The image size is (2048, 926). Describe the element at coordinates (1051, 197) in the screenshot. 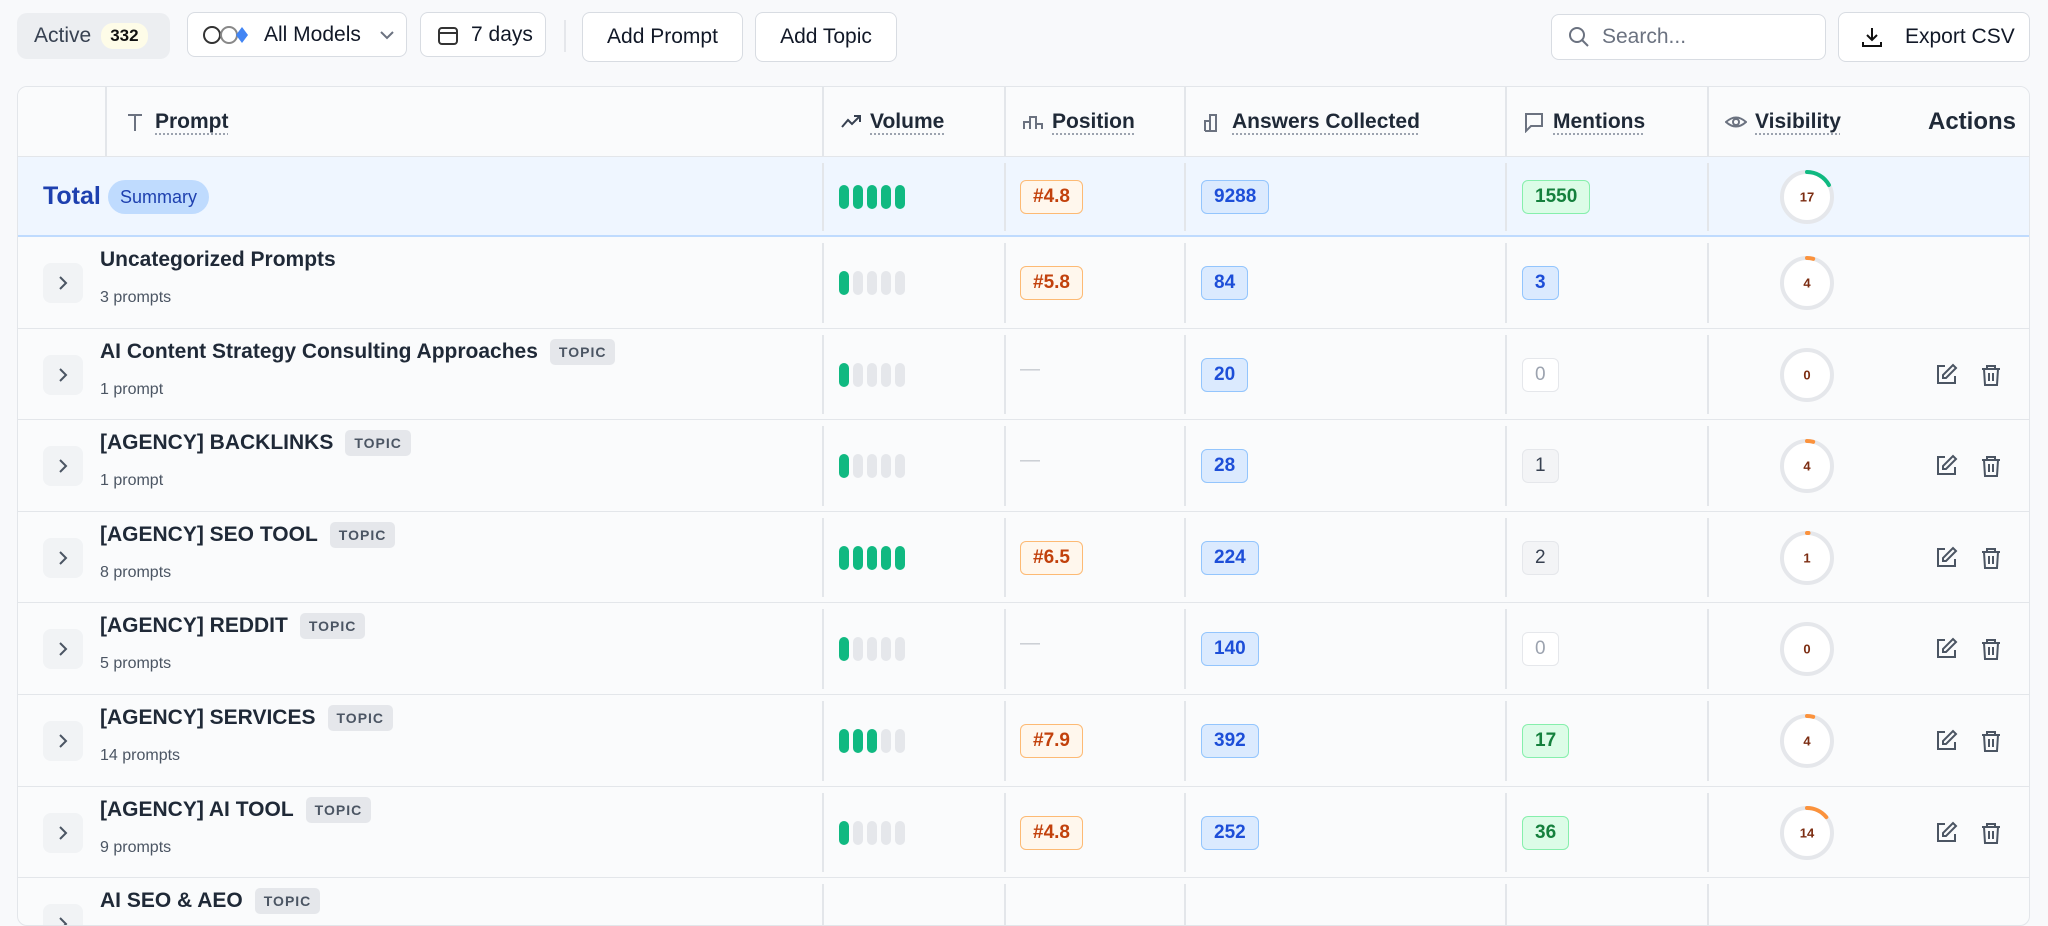

I see `badge: #4.8` at that location.